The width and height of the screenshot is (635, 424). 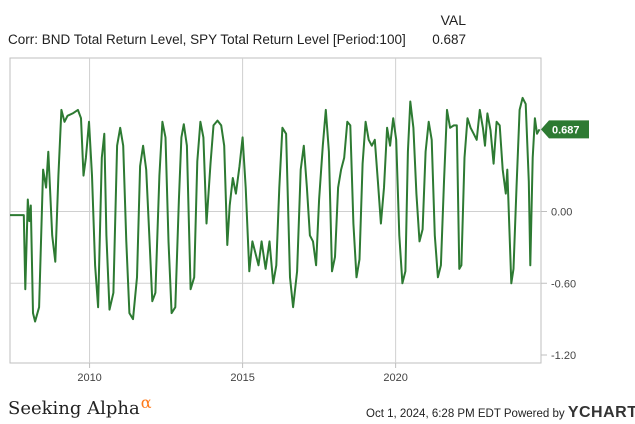 I want to click on value-column-header: VAL, so click(x=453, y=20).